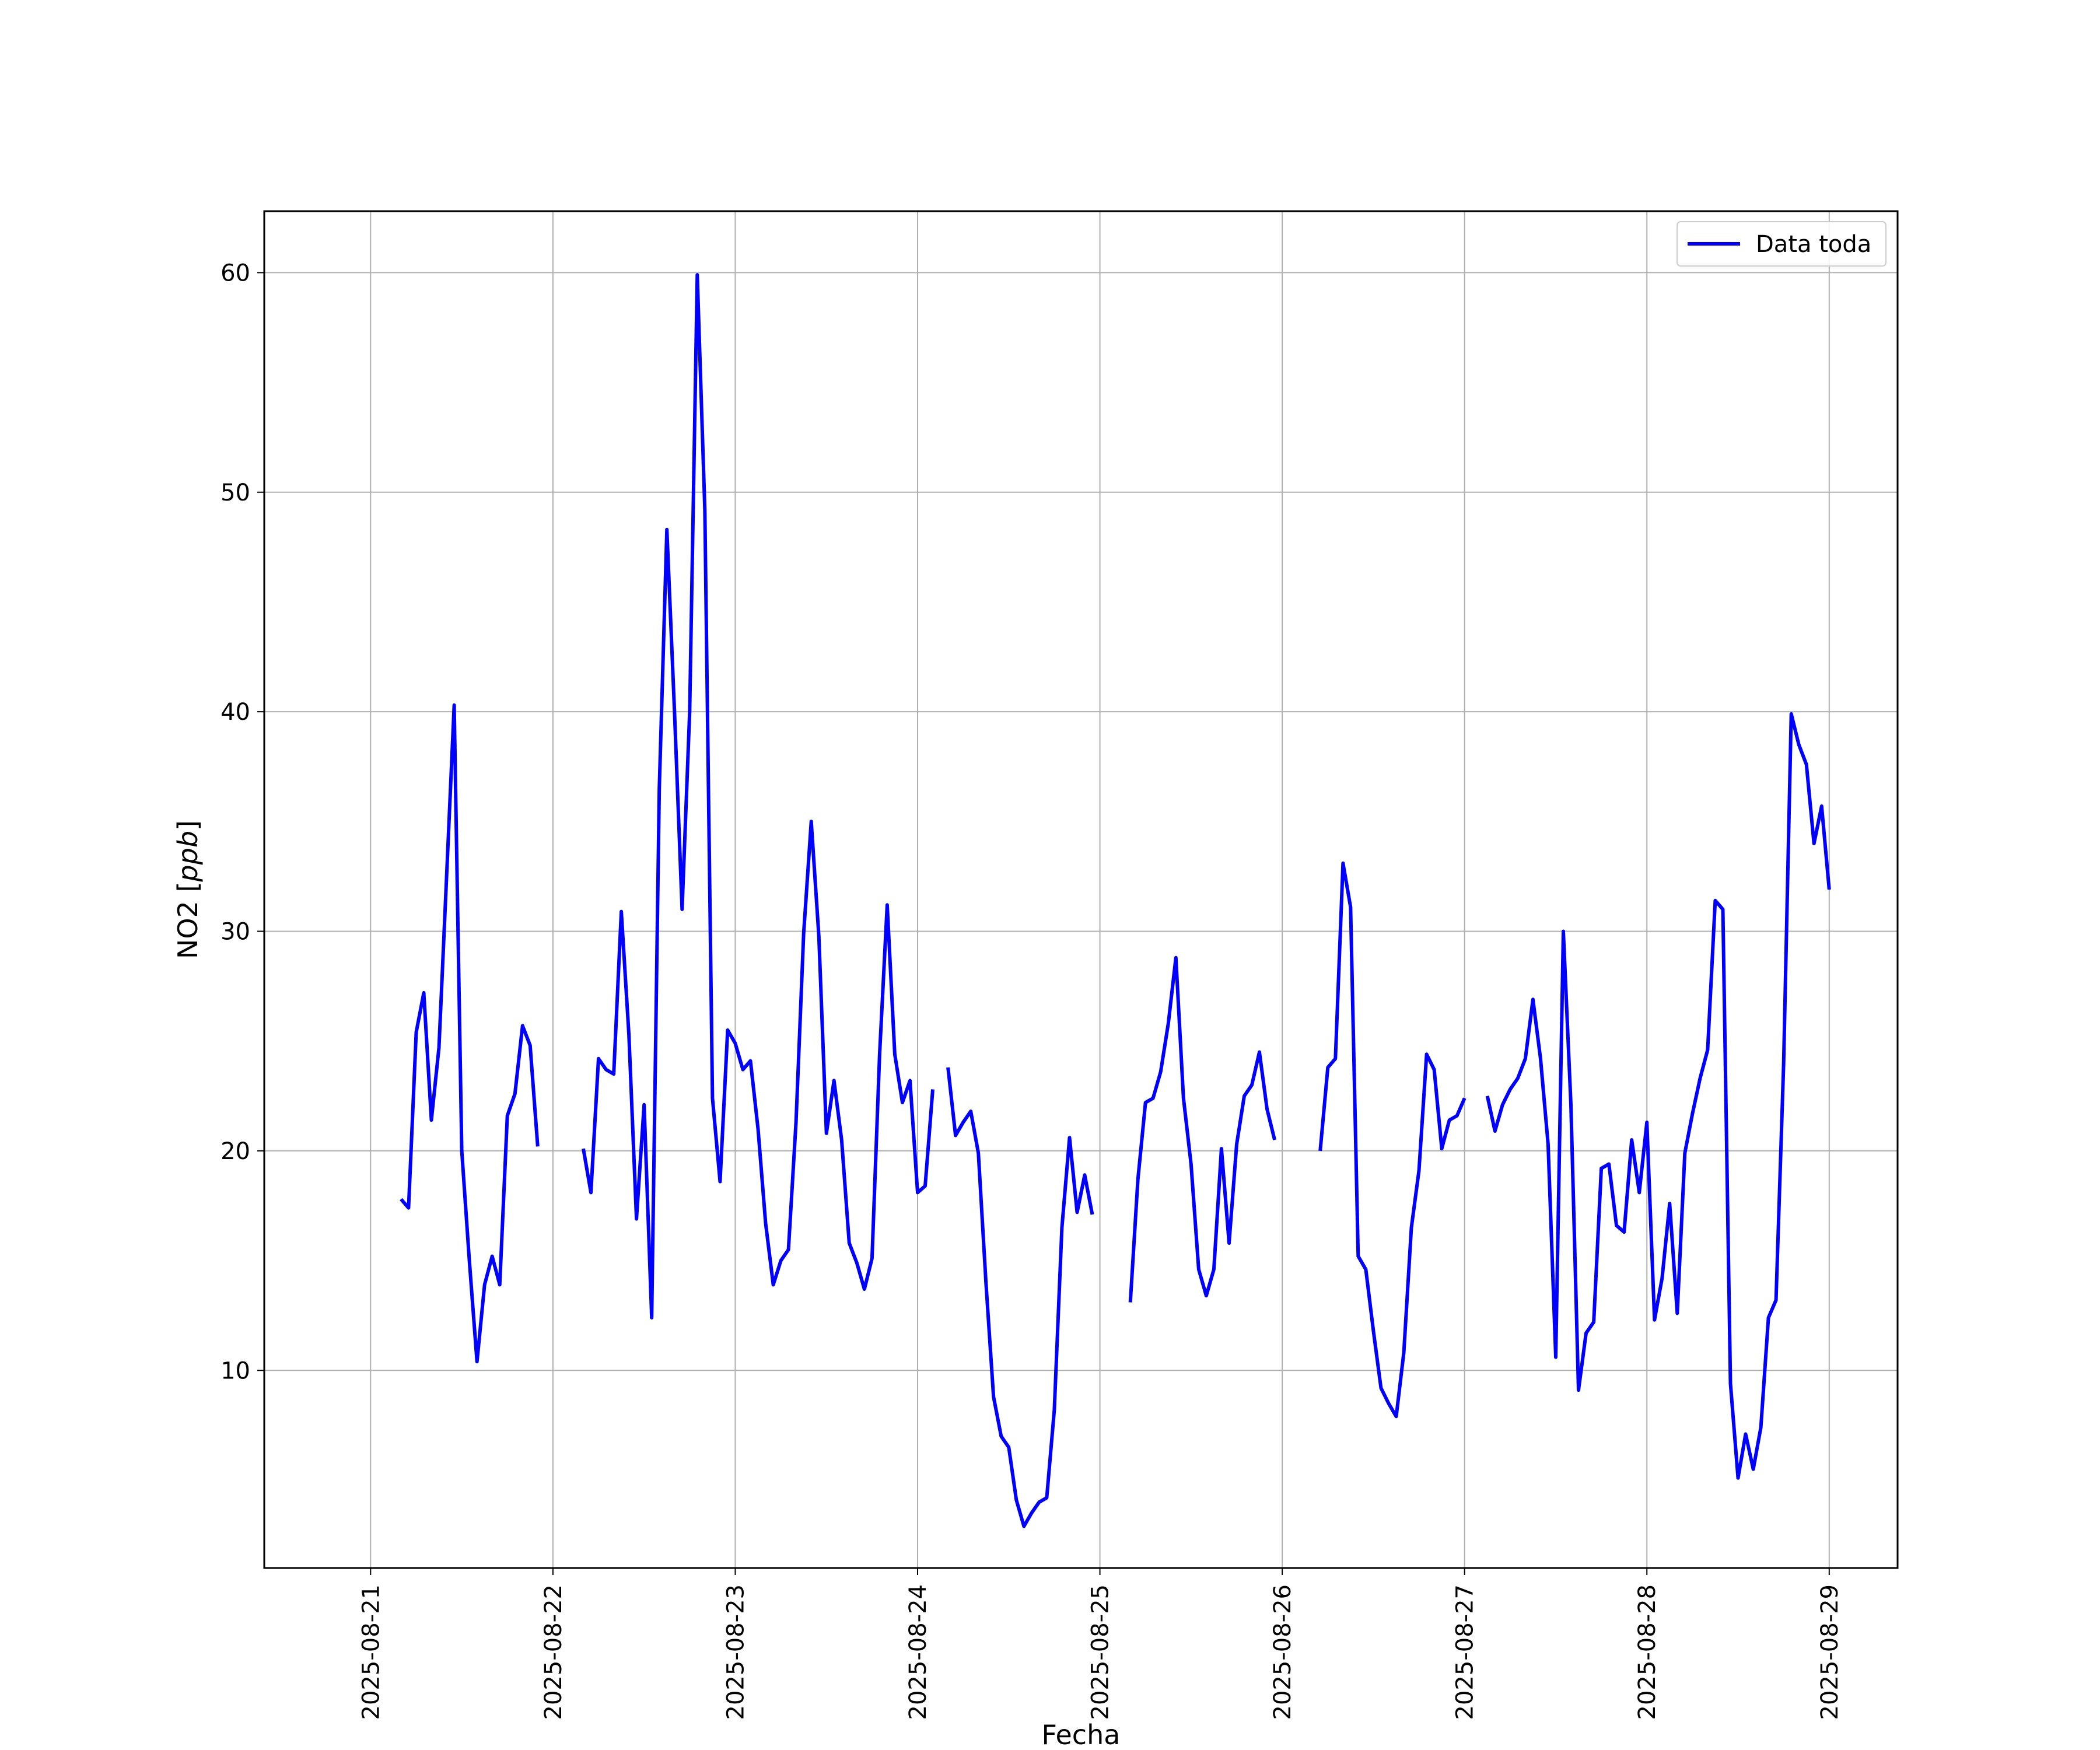  Describe the element at coordinates (1813, 244) in the screenshot. I see `legend-entry-label: Data toda` at that location.